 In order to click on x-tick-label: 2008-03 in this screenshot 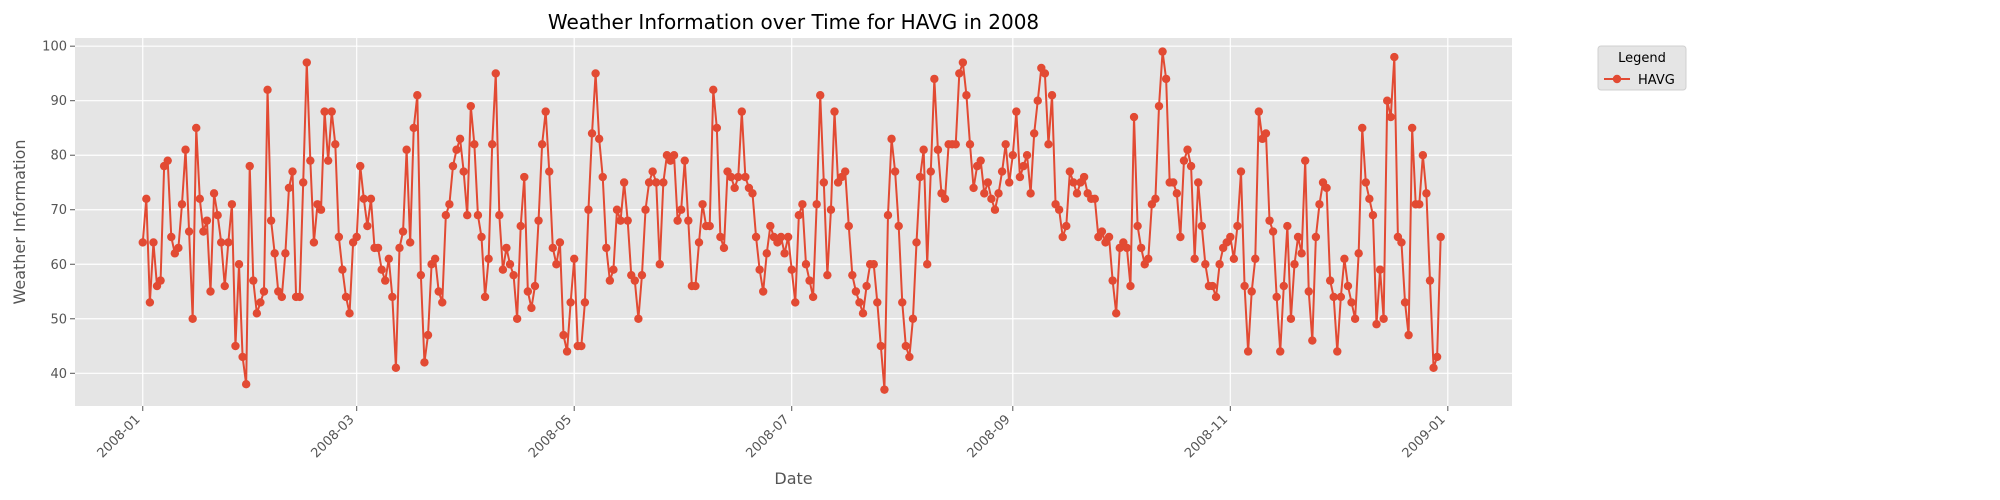, I will do `click(333, 436)`.